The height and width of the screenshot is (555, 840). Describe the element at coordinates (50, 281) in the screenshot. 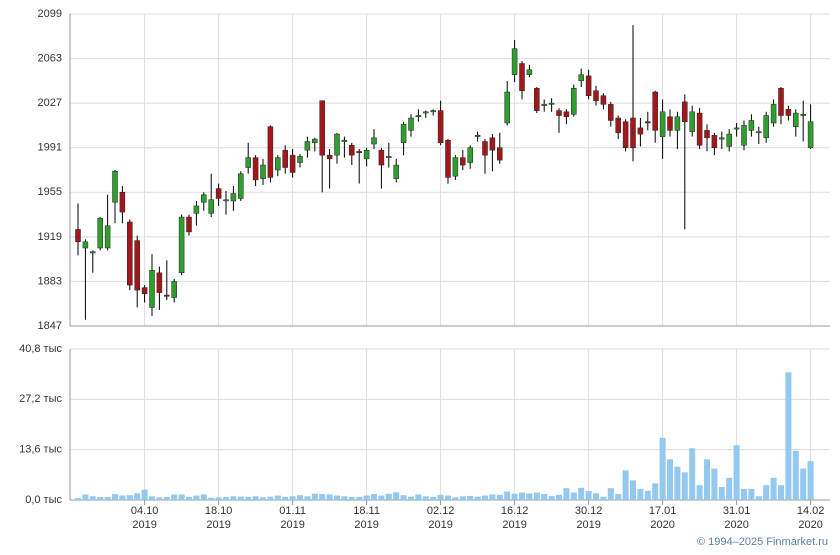

I see `y-tick-label: 1883` at that location.